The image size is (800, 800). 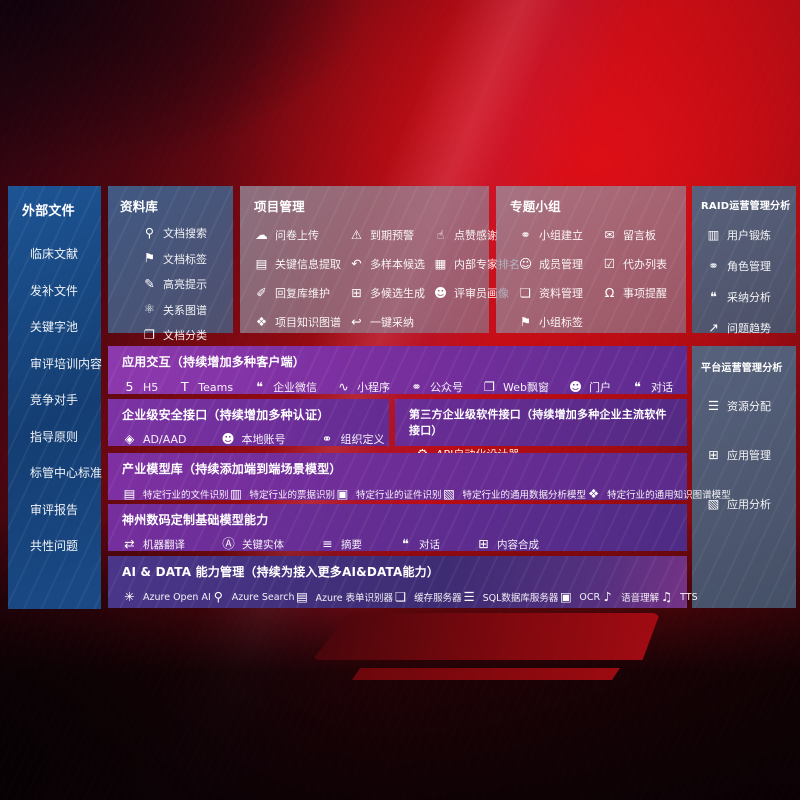 I want to click on feature-label: 问卷上传, so click(x=297, y=235).